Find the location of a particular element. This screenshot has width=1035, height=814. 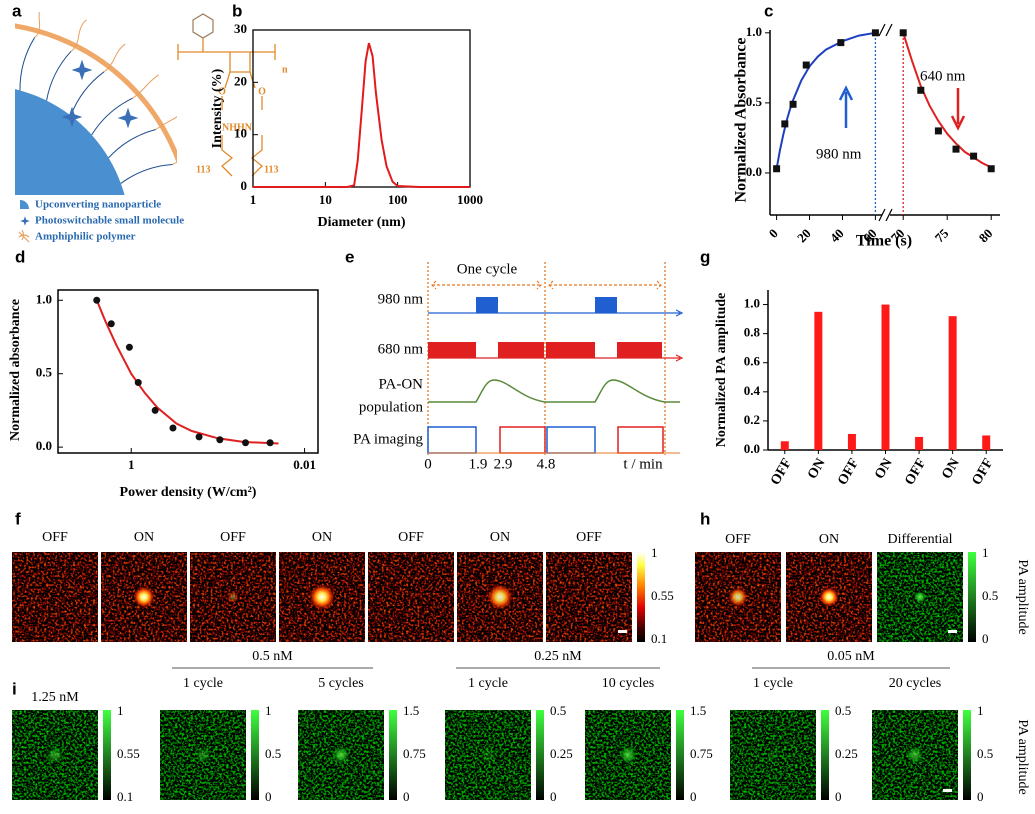

legend-text: Amphiphilic polymer is located at coordinates (85, 237).